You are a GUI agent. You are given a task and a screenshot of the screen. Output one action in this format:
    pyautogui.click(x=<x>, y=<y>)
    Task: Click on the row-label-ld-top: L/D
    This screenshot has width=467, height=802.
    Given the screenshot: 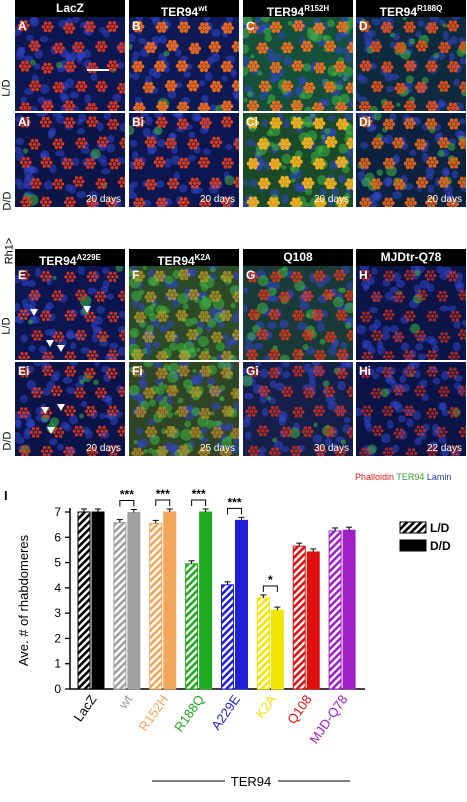 What is the action you would take?
    pyautogui.click(x=6, y=88)
    